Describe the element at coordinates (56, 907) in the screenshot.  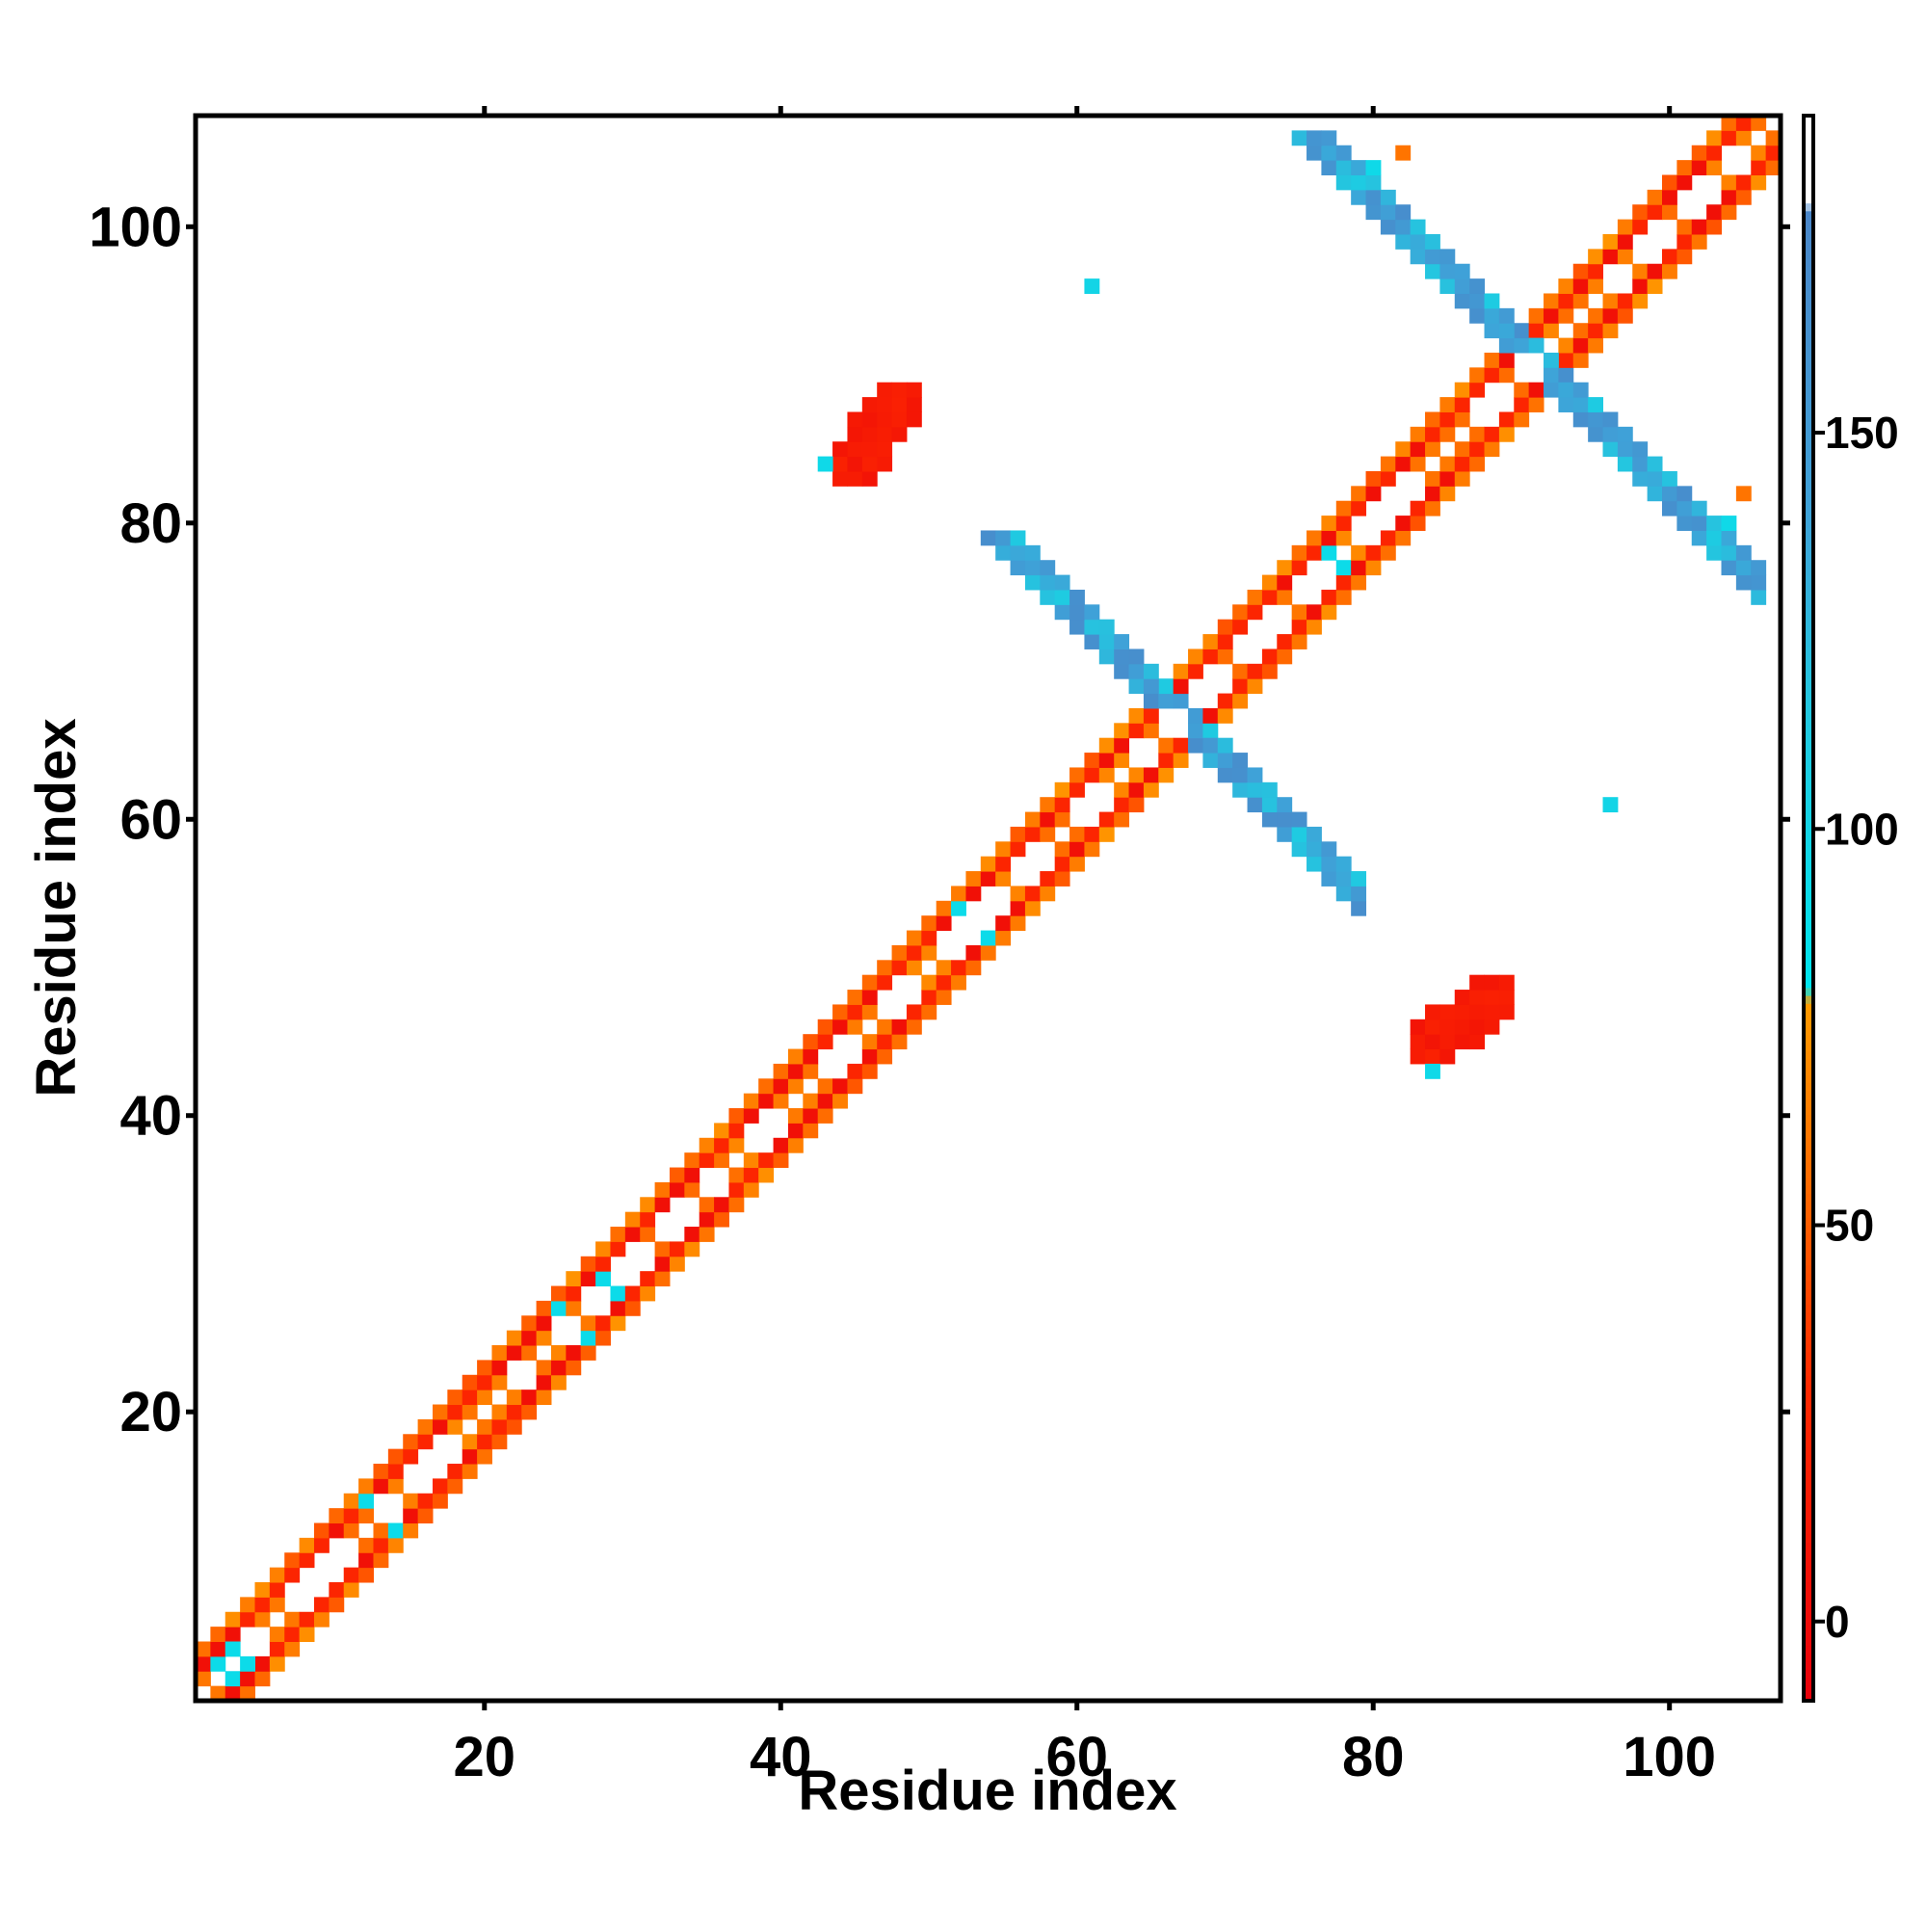
I see `y-axis-label: Residue index` at that location.